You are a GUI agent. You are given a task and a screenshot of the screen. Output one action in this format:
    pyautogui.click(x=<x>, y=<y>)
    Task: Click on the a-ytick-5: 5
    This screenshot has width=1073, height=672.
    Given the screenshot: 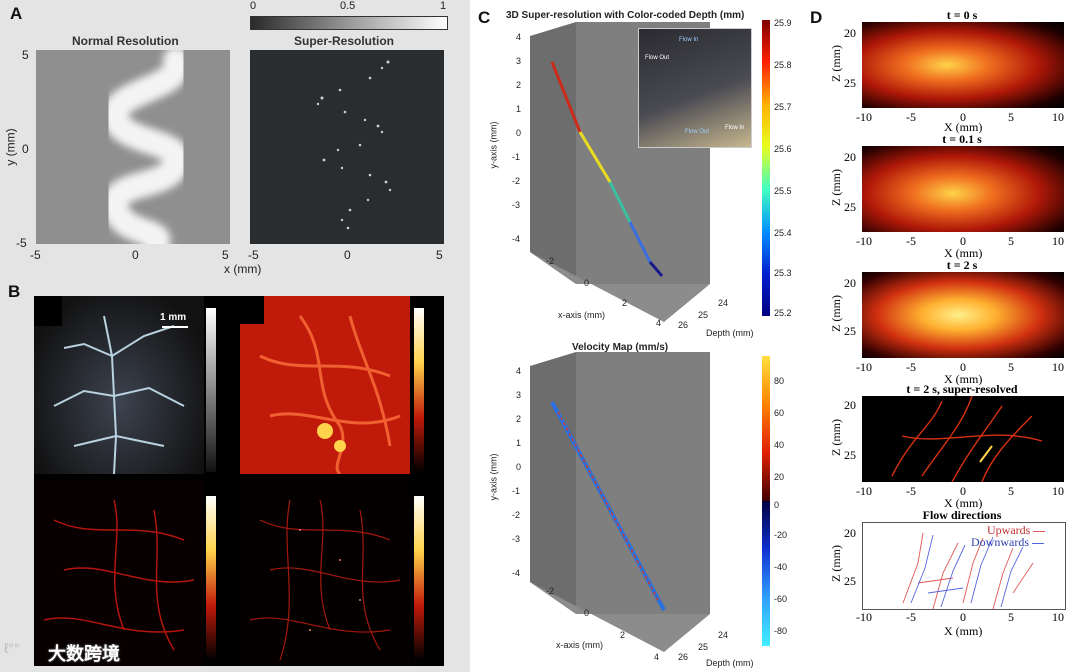 What is the action you would take?
    pyautogui.click(x=25, y=55)
    